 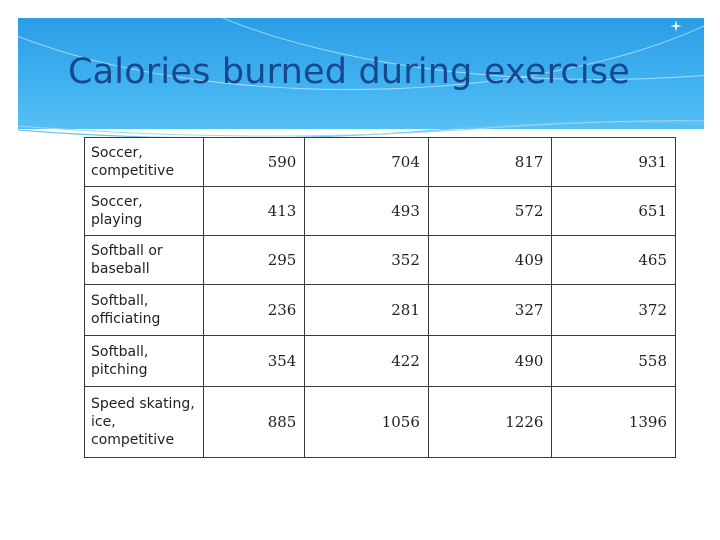 I want to click on calorie-value: 493, so click(x=366, y=211).